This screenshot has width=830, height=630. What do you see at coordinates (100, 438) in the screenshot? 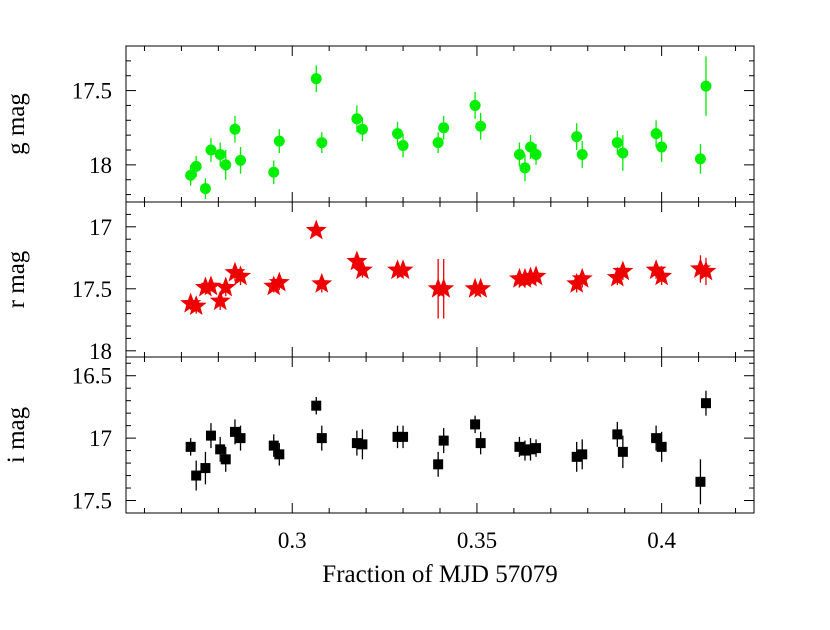
I see `i-y-tick-label: 17` at bounding box center [100, 438].